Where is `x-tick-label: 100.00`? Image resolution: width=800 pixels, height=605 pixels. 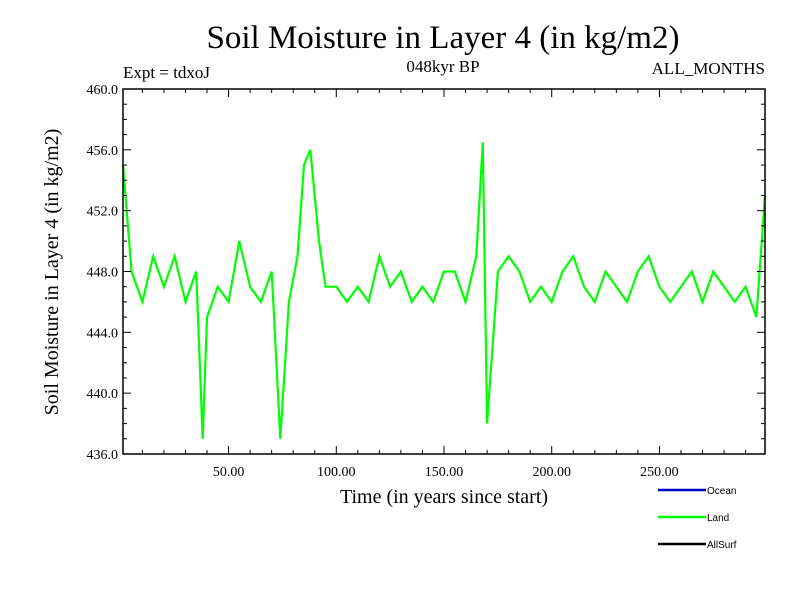
x-tick-label: 100.00 is located at coordinates (336, 472).